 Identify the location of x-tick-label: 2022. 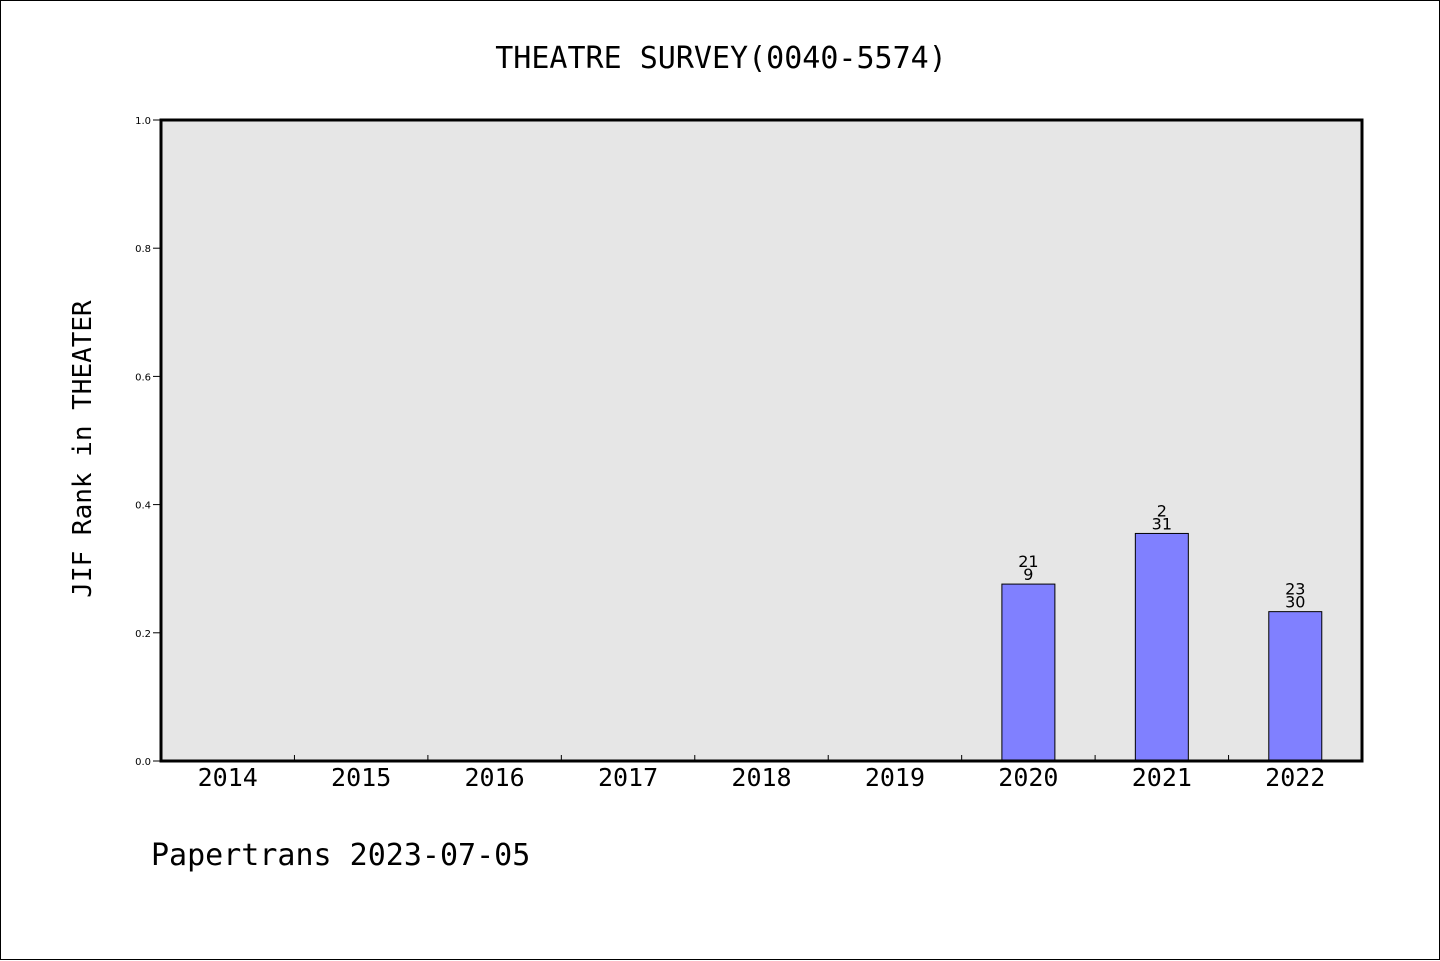
(1295, 777).